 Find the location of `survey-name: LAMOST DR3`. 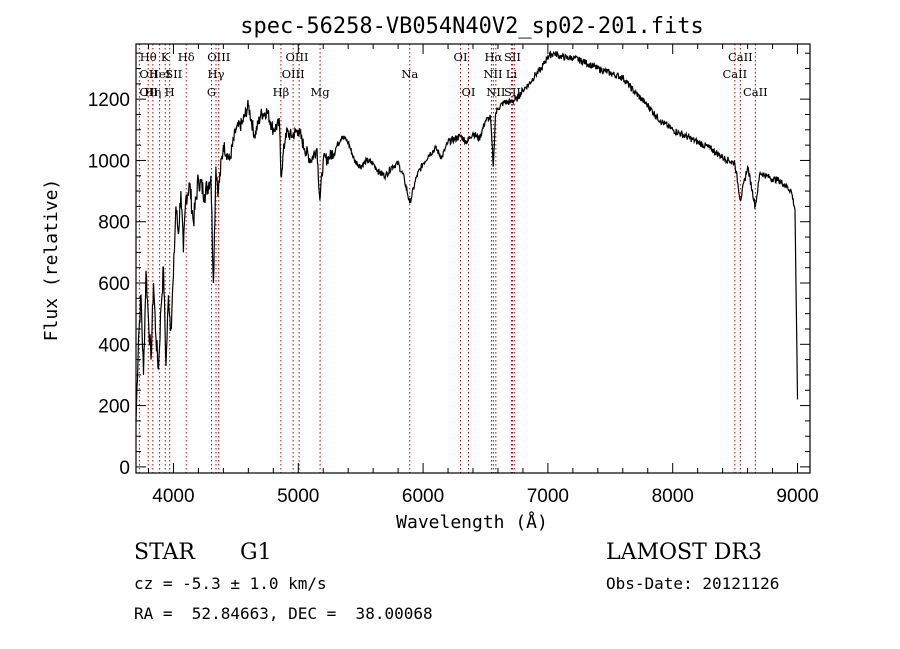

survey-name: LAMOST DR3 is located at coordinates (684, 552).